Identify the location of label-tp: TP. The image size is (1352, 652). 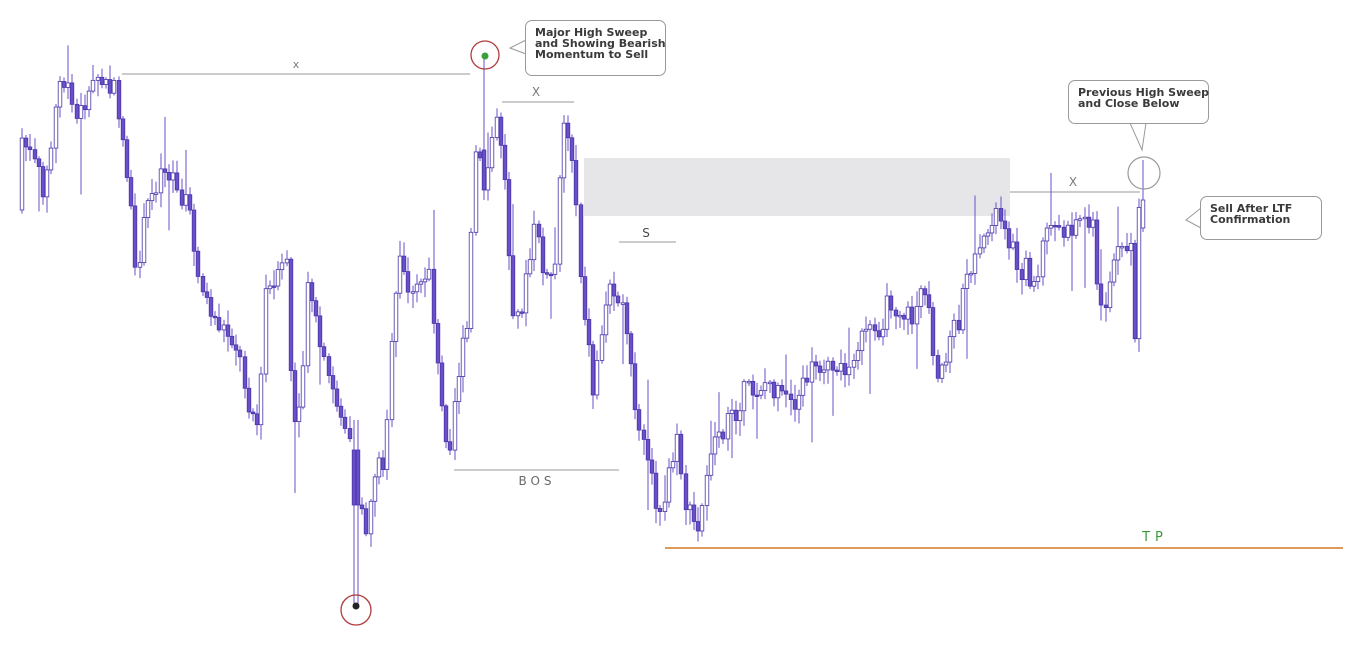
(1154, 537).